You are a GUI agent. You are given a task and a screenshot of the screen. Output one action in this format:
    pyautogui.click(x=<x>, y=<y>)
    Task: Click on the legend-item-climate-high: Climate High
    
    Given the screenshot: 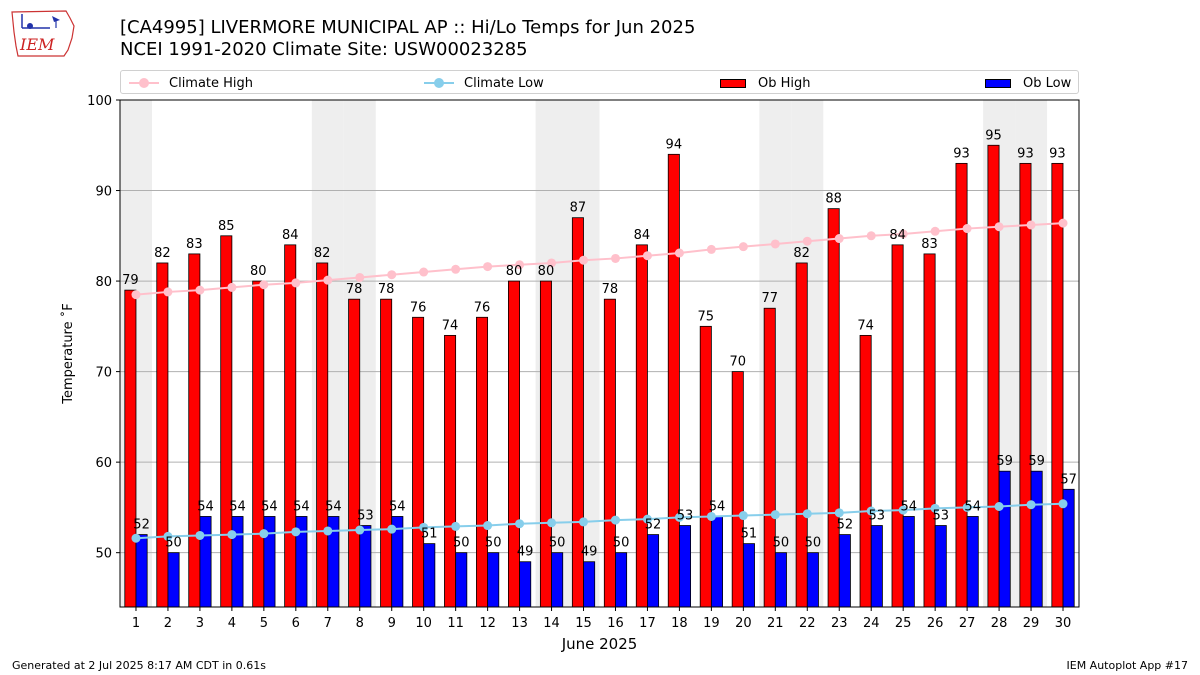 What is the action you would take?
    pyautogui.click(x=191, y=83)
    